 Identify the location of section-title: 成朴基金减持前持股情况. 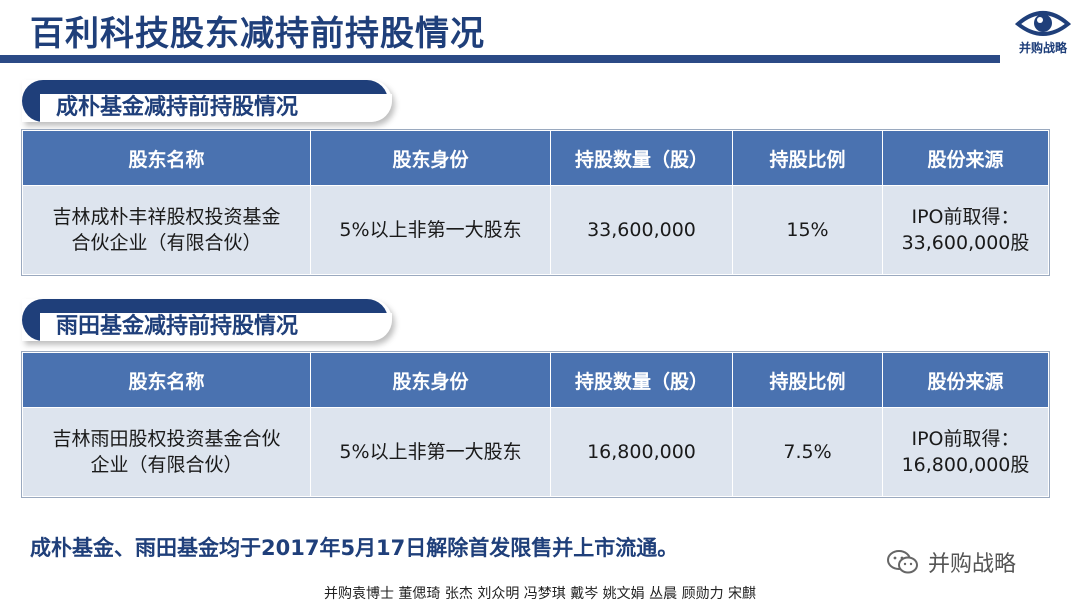
(177, 107).